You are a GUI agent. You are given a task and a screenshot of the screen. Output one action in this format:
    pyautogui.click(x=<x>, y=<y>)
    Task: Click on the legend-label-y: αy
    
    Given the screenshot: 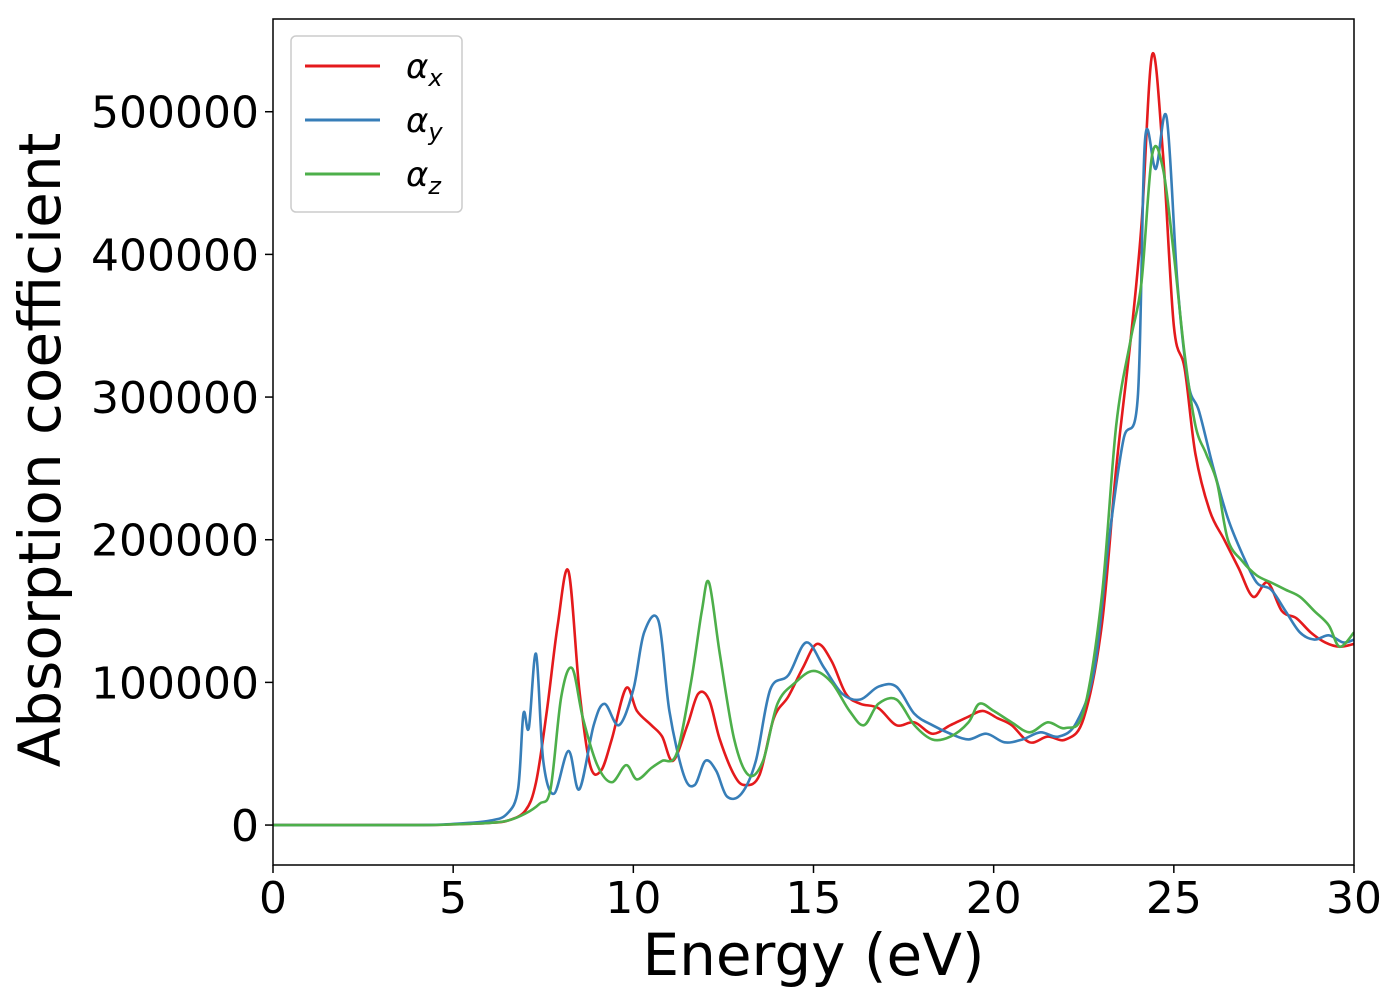 What is the action you would take?
    pyautogui.click(x=424, y=123)
    